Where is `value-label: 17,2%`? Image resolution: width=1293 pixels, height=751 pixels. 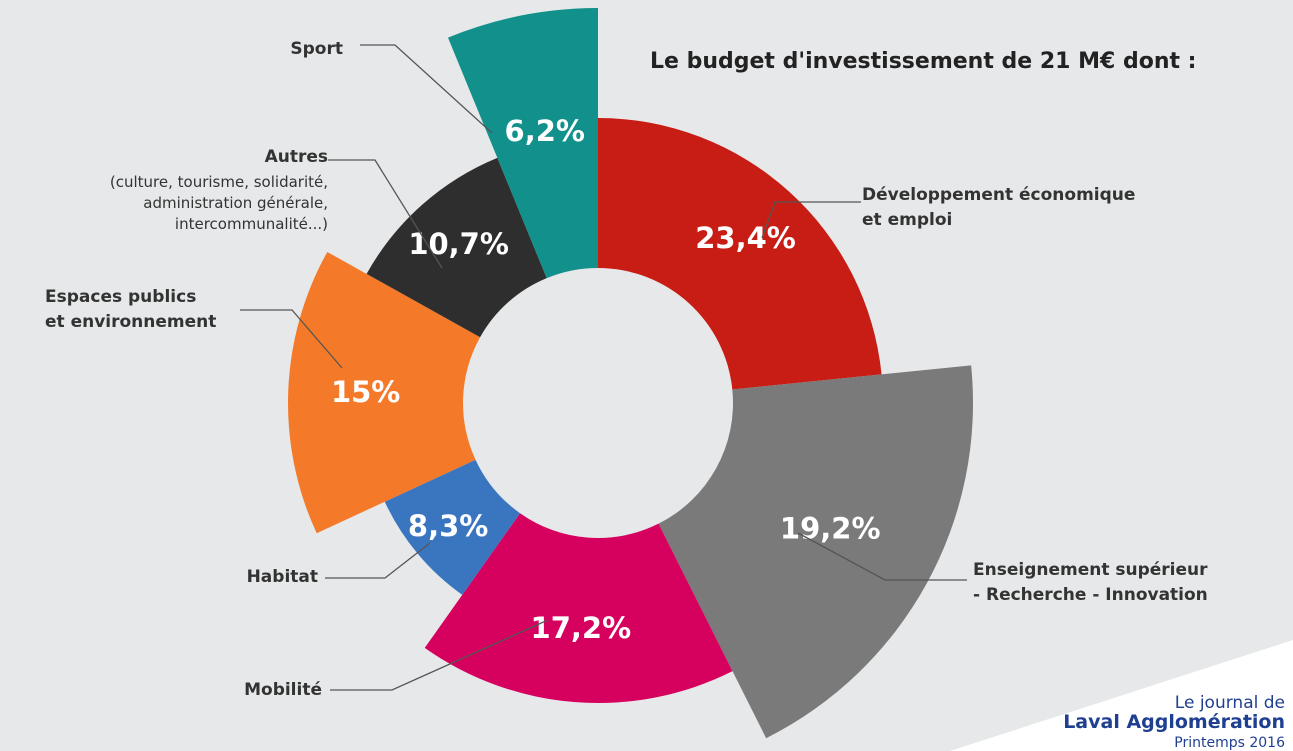
value-label: 17,2% is located at coordinates (581, 628).